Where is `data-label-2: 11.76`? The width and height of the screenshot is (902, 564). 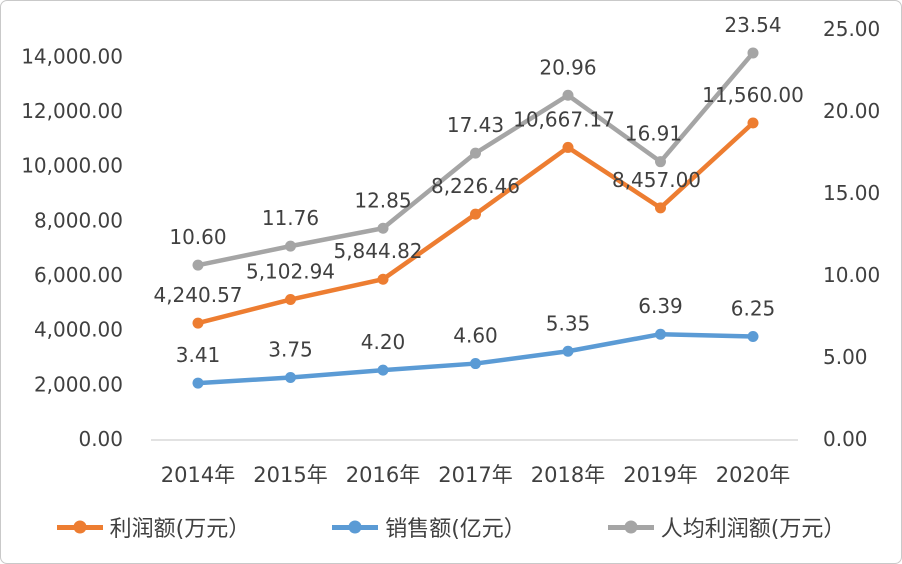 data-label-2: 11.76 is located at coordinates (290, 218).